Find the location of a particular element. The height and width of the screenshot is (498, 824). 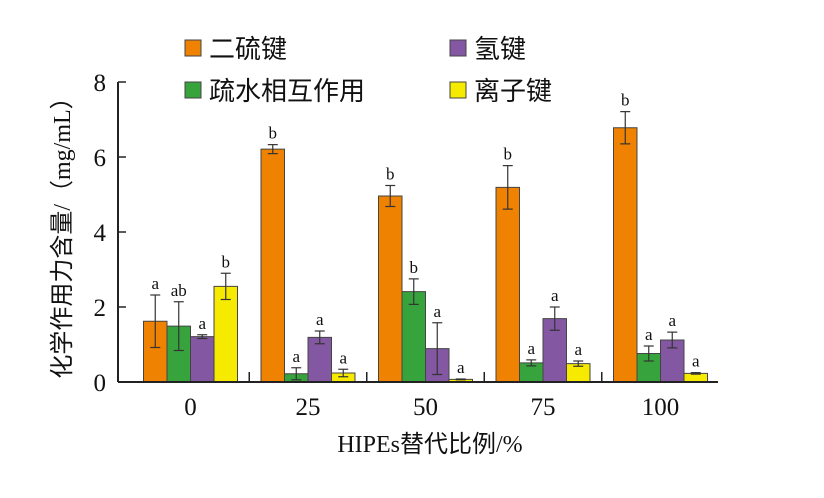

legend-label: 二硫键 is located at coordinates (248, 49).